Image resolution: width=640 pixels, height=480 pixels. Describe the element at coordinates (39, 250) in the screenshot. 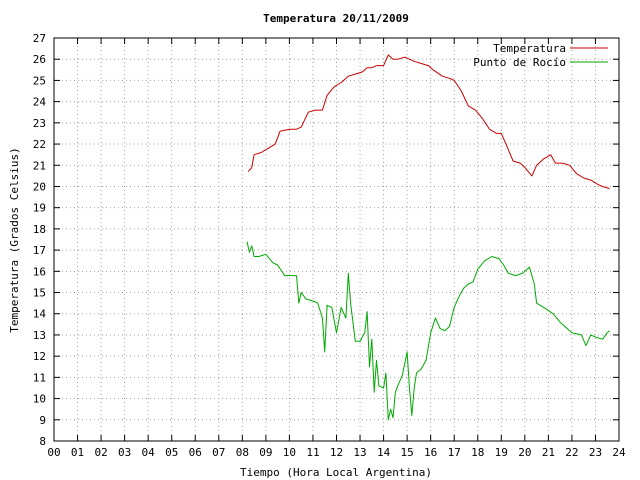

I see `y-tick-label: 17` at that location.